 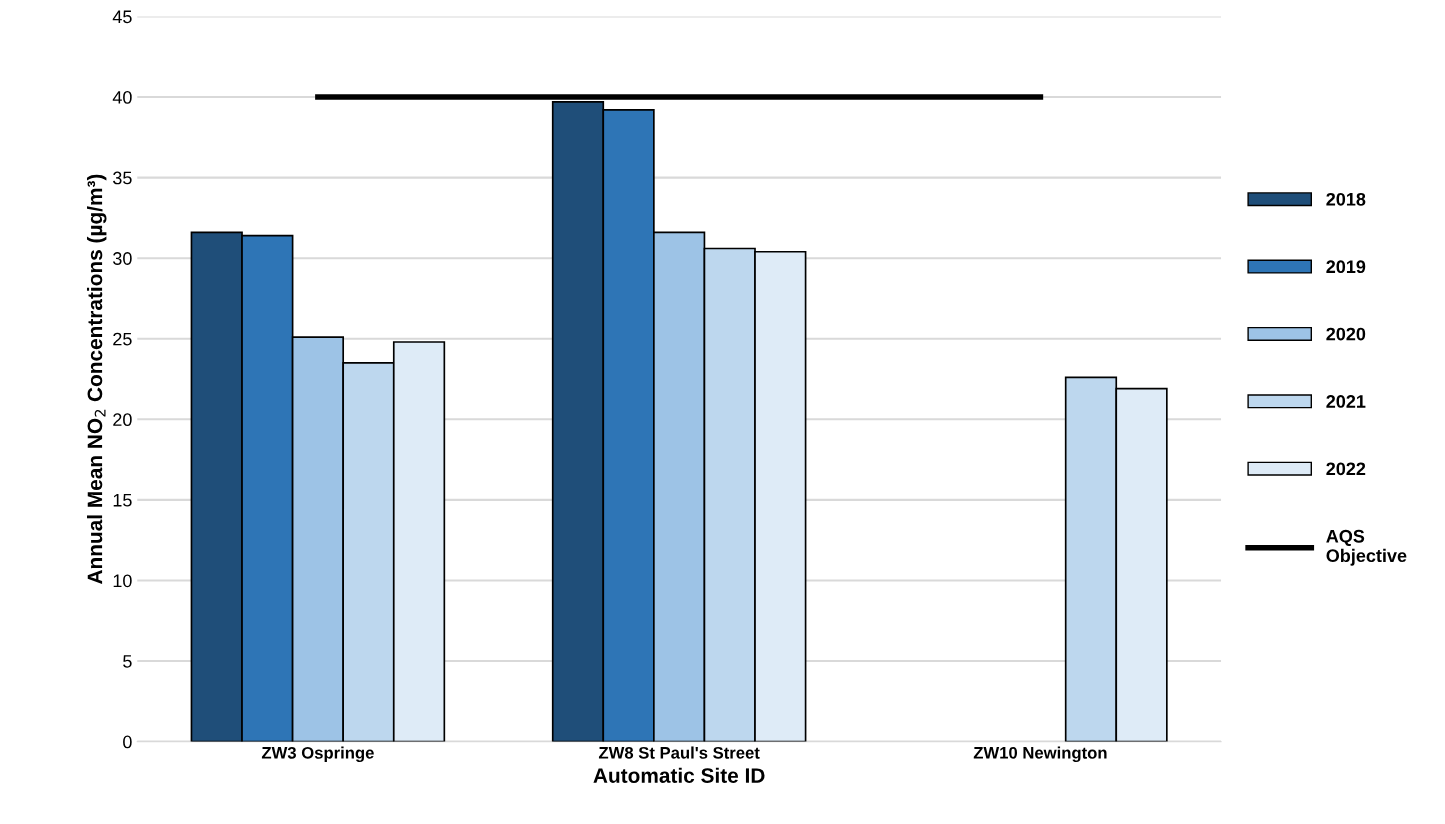 What do you see at coordinates (679, 752) in the screenshot?
I see `x-tick-label: ZW8 St Paul's Street` at bounding box center [679, 752].